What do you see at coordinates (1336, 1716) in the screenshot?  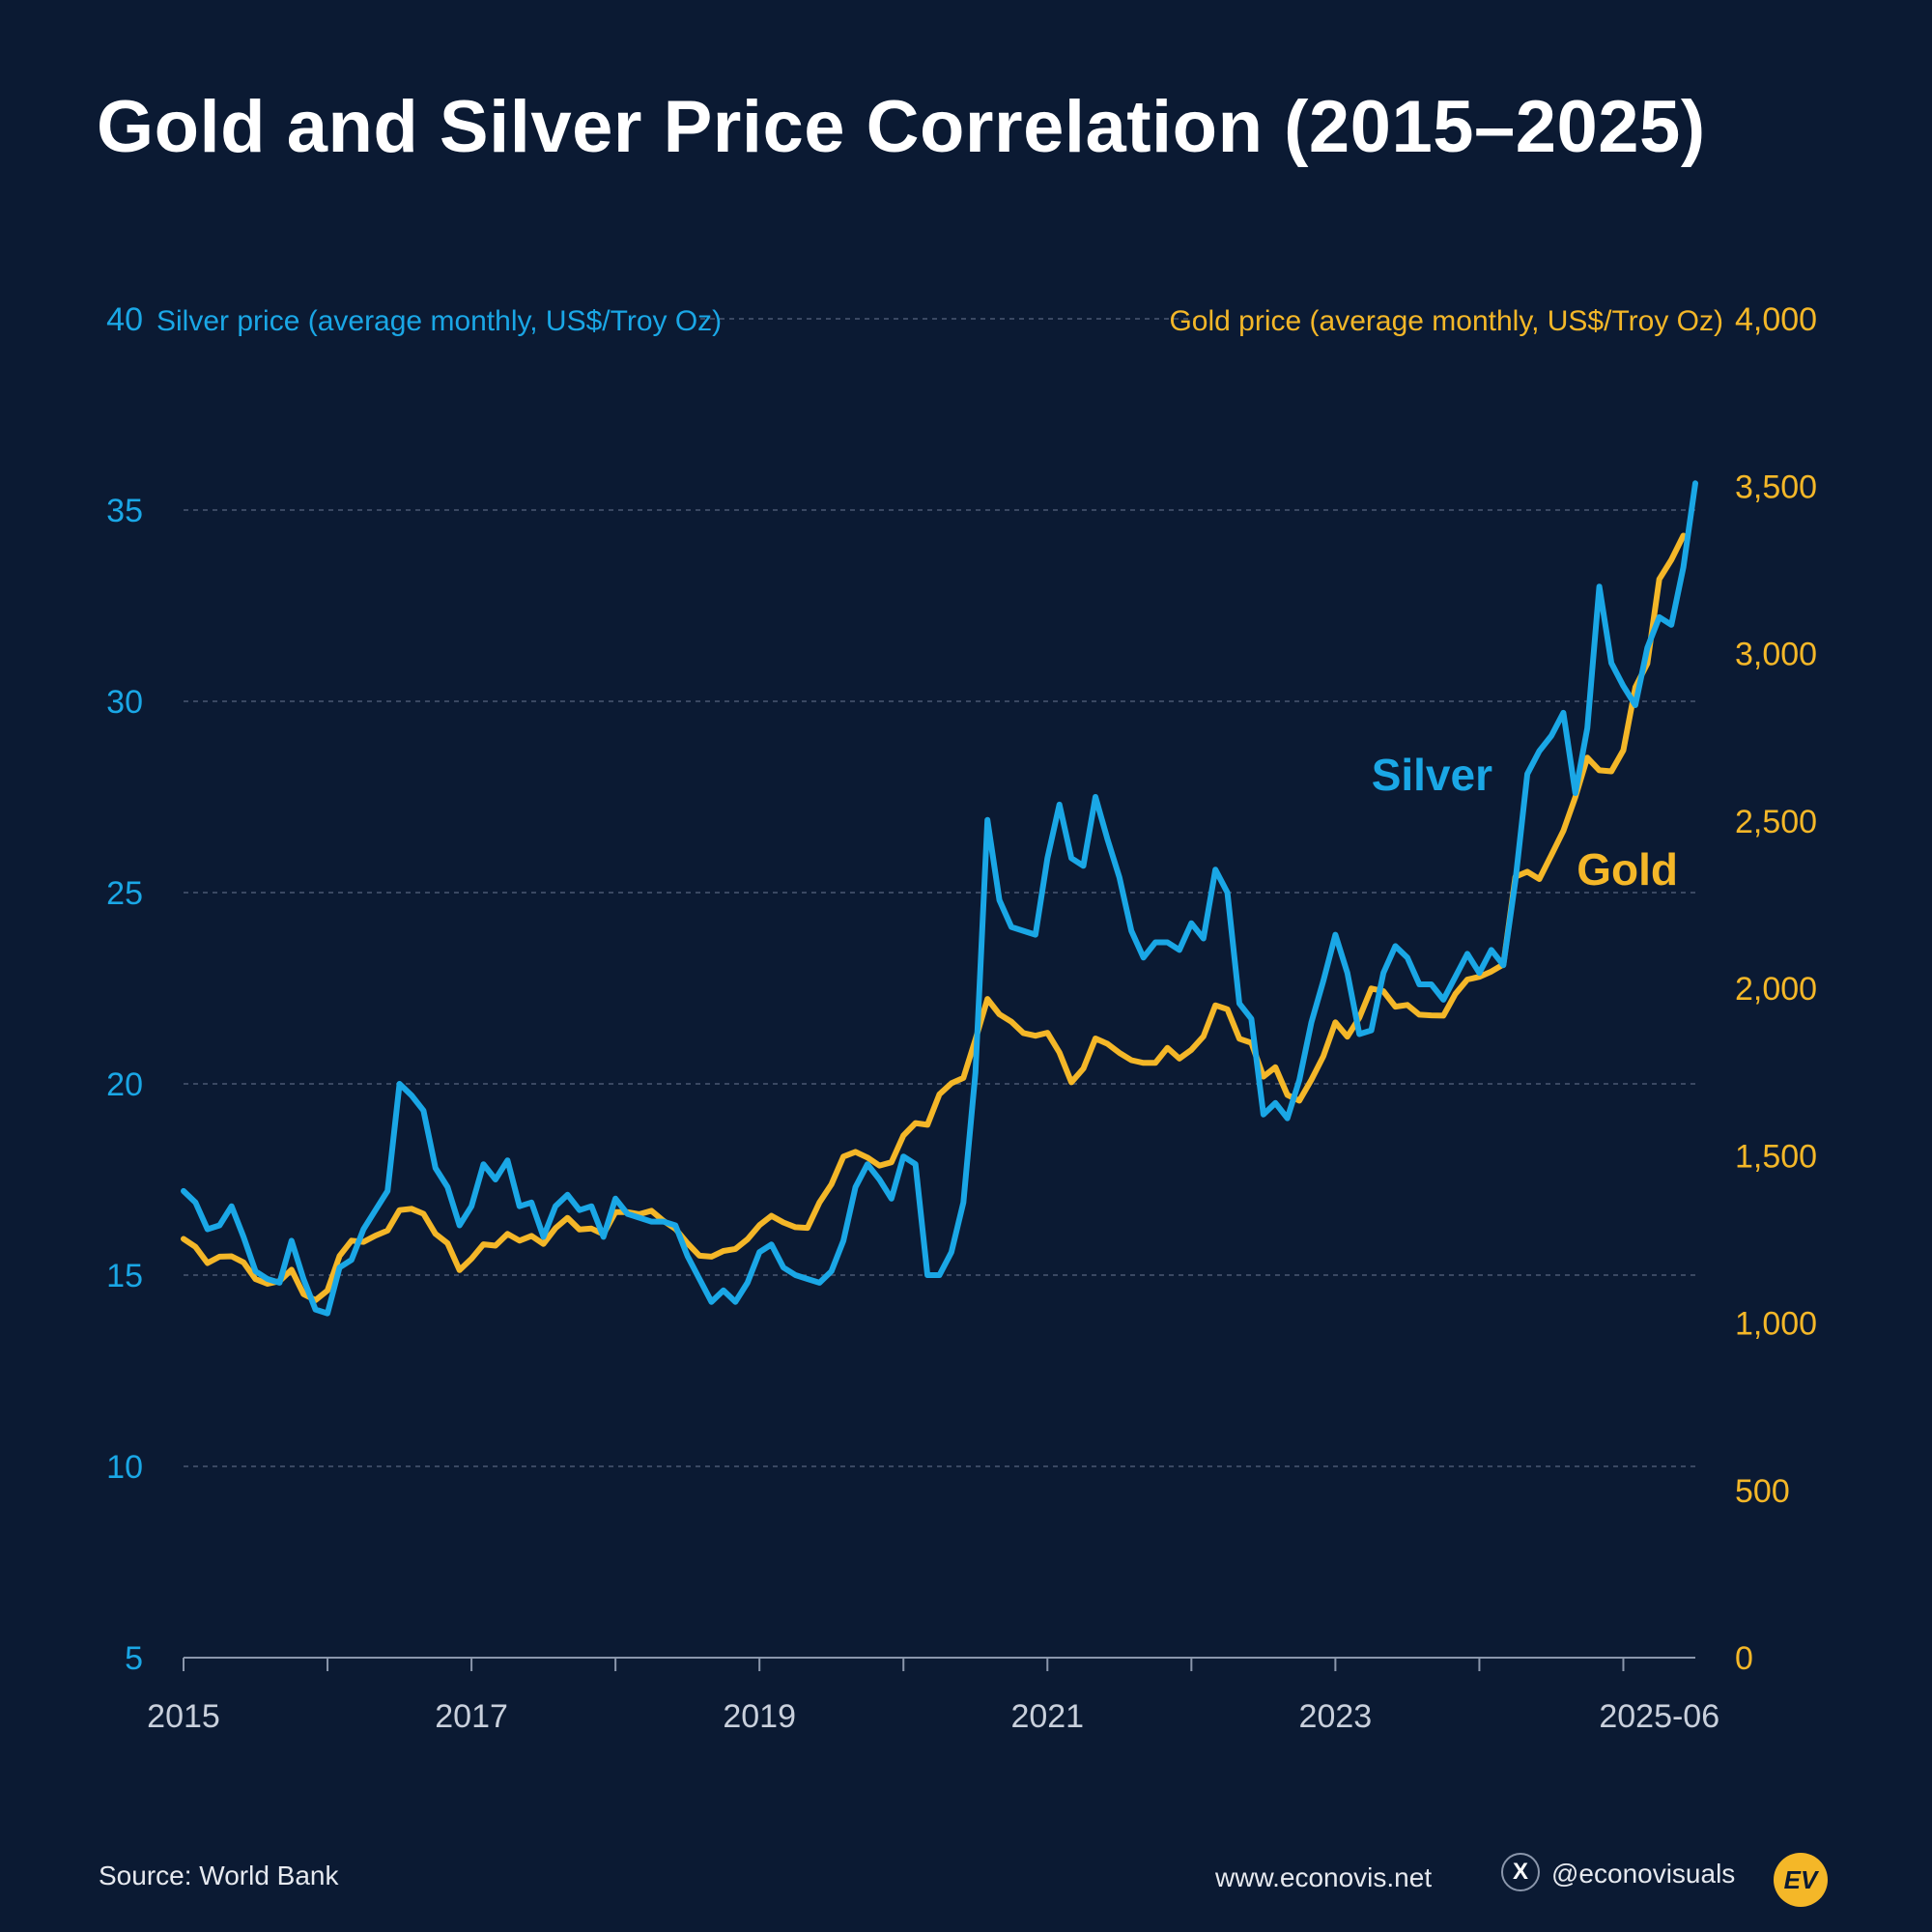 I see `x-tick-label: 2023` at bounding box center [1336, 1716].